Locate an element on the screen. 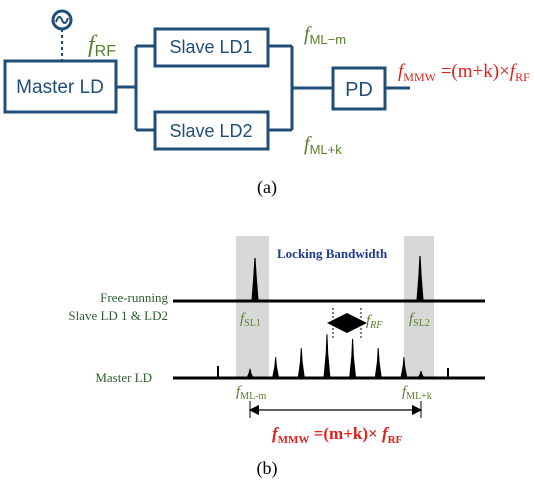 Image resolution: width=535 pixels, height=486 pixels. pd-label: PD is located at coordinates (359, 90).